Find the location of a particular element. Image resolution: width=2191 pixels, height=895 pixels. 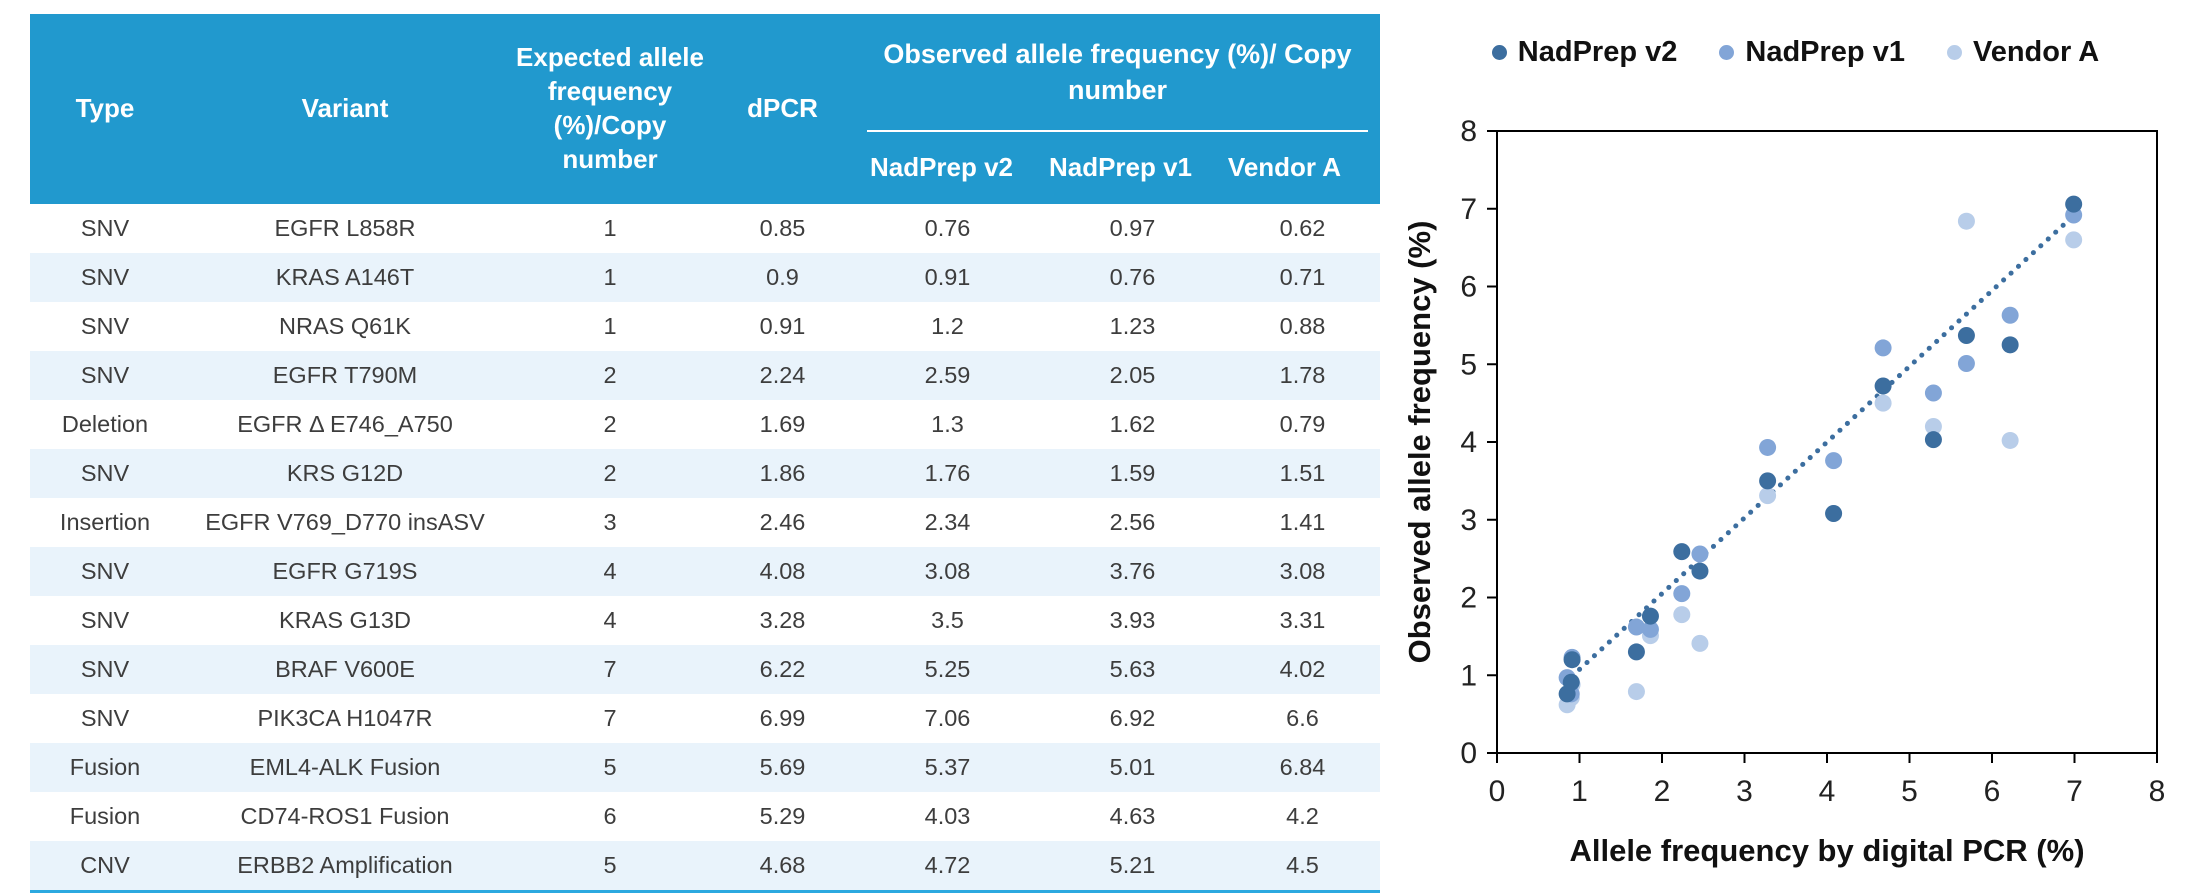

cell-vendor-a: 3.08 is located at coordinates (1302, 571).